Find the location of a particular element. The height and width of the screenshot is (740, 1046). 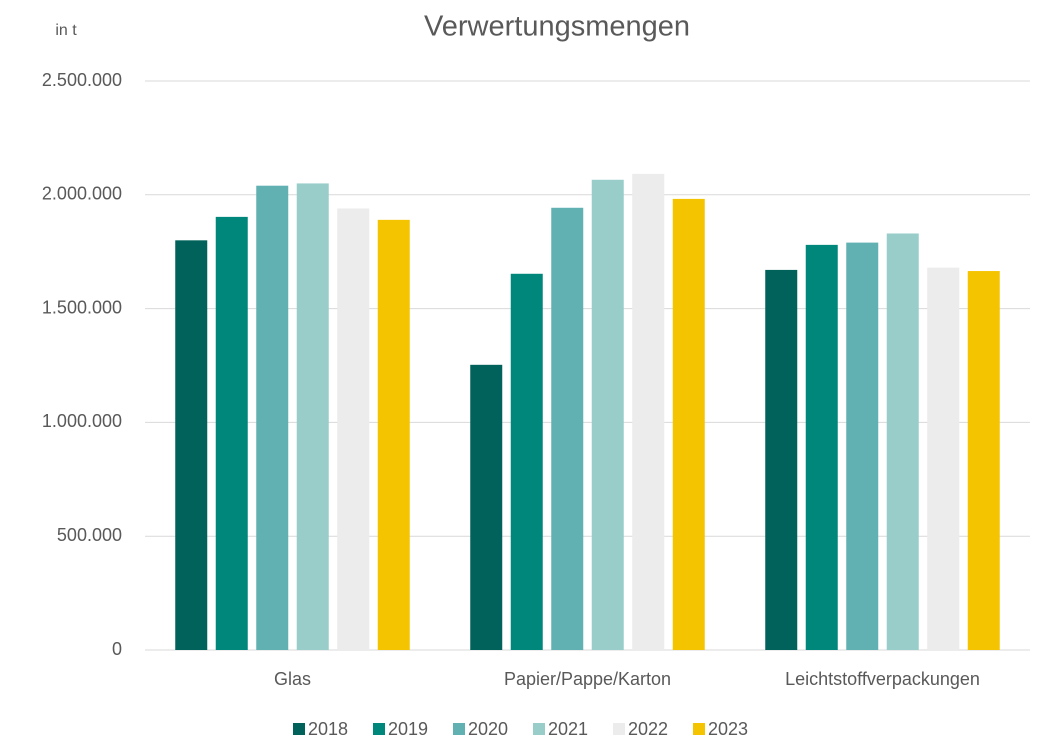

y-tick-label: 2.500.000 is located at coordinates (82, 80).